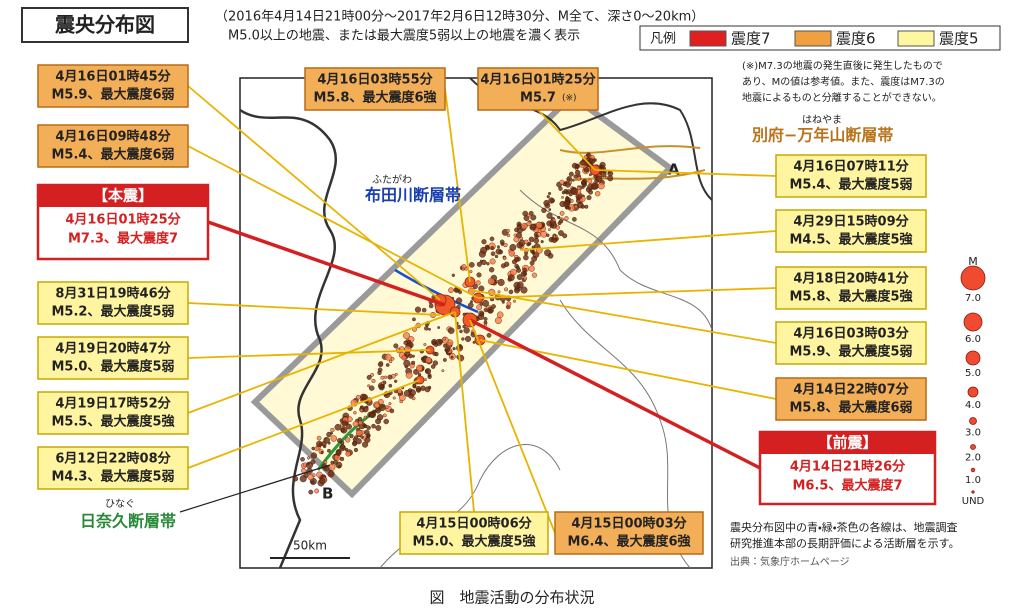 This screenshot has height=612, width=1024. Describe the element at coordinates (973, 339) in the screenshot. I see `magnitude-label: 6.0` at that location.